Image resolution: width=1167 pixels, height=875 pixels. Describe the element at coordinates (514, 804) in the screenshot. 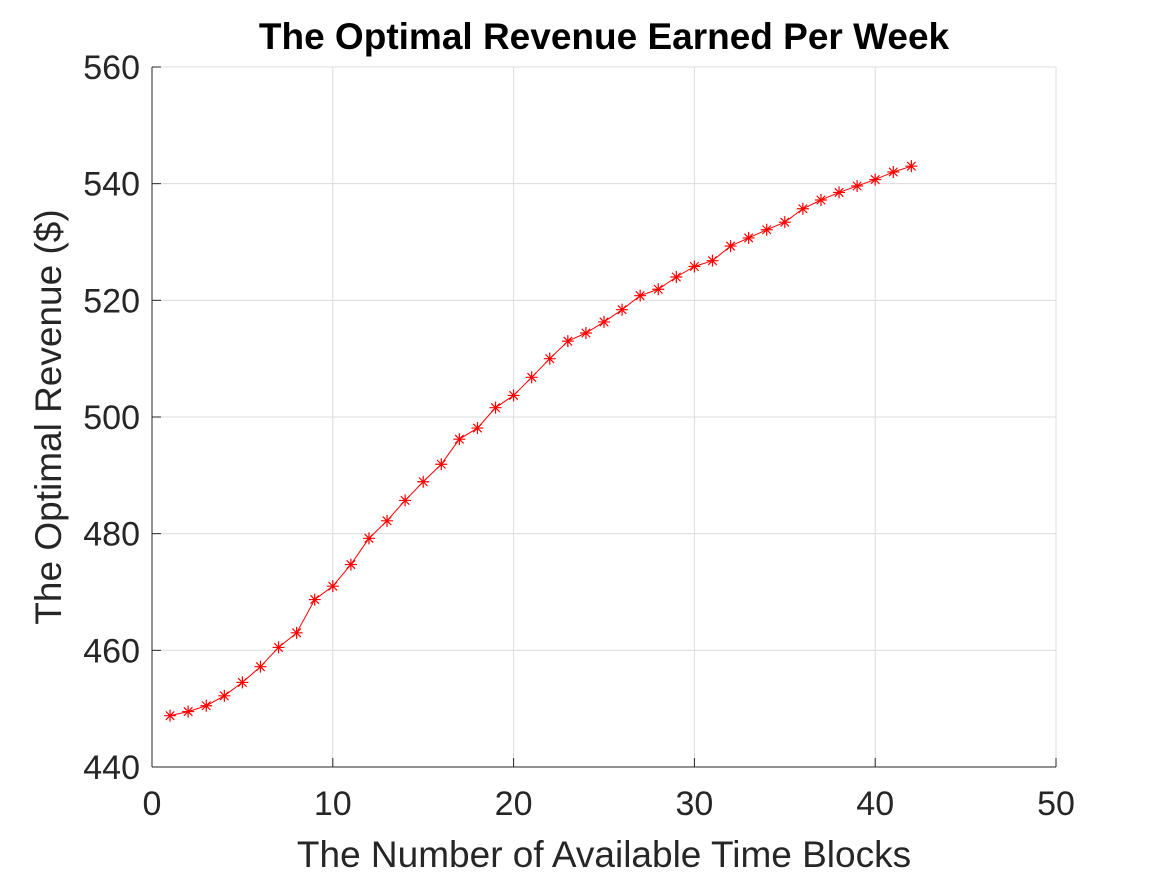

I see `x-tick-label: 20` at that location.